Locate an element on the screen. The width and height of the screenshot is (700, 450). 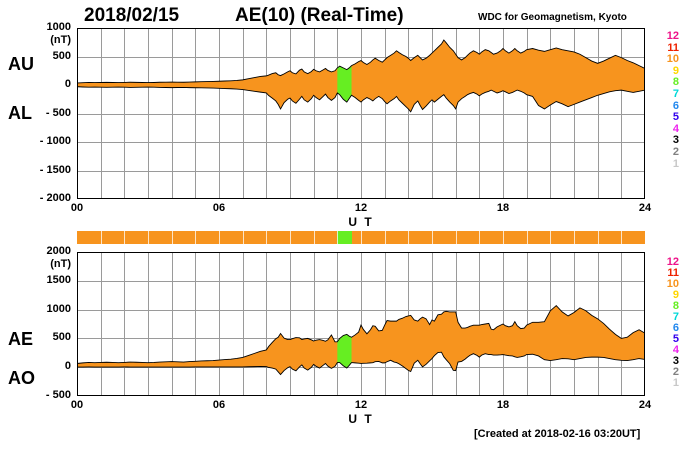
color-scale-level-11: 11 is located at coordinates (673, 273).